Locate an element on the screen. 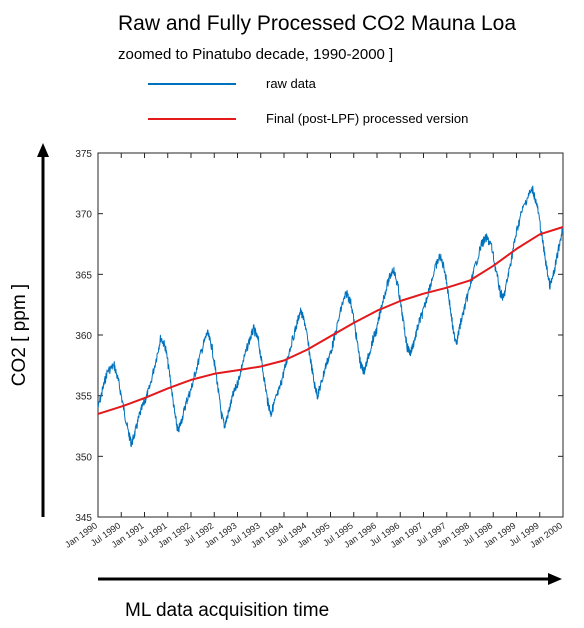 Image resolution: width=584 pixels, height=628 pixels. chart-title: Raw and Fully Processed CO2 Mauna Loa is located at coordinates (317, 23).